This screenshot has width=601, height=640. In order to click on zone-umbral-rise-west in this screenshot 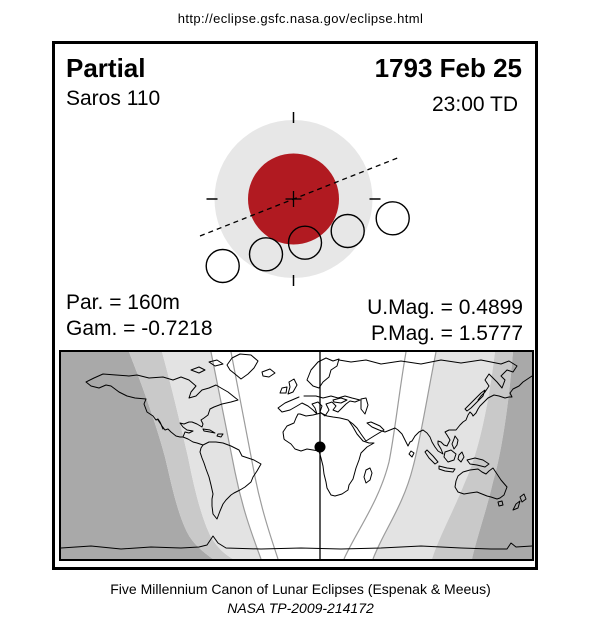, I will do `click(211, 455)`.